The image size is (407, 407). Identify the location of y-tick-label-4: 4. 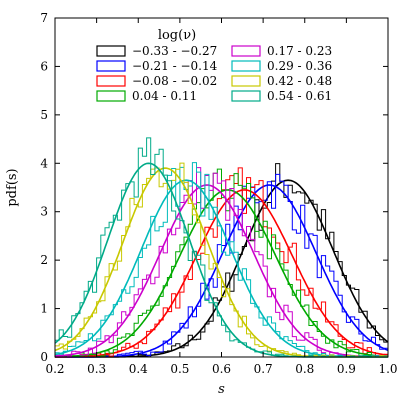
(44, 163).